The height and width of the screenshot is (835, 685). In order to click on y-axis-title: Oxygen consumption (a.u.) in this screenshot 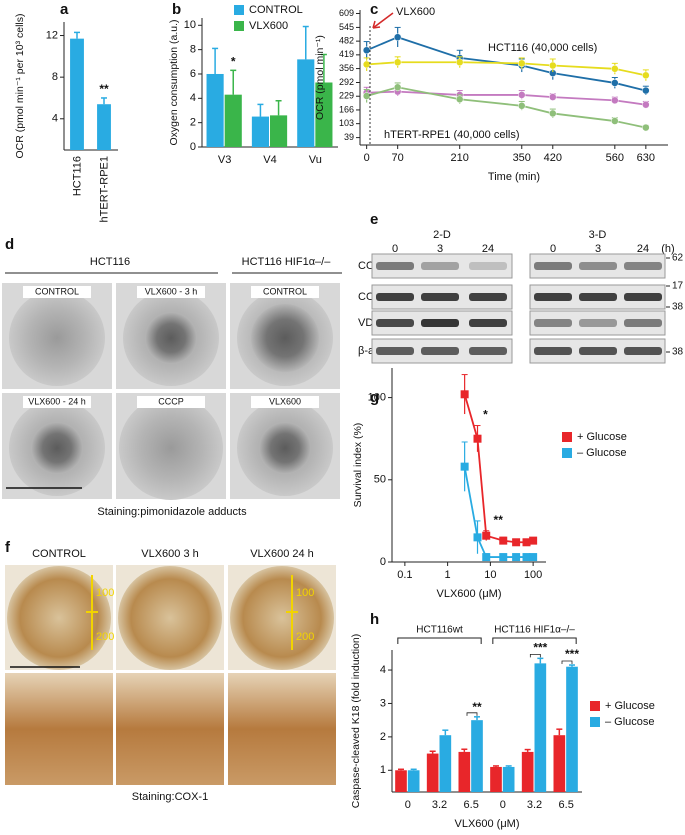, I will do `click(174, 82)`.